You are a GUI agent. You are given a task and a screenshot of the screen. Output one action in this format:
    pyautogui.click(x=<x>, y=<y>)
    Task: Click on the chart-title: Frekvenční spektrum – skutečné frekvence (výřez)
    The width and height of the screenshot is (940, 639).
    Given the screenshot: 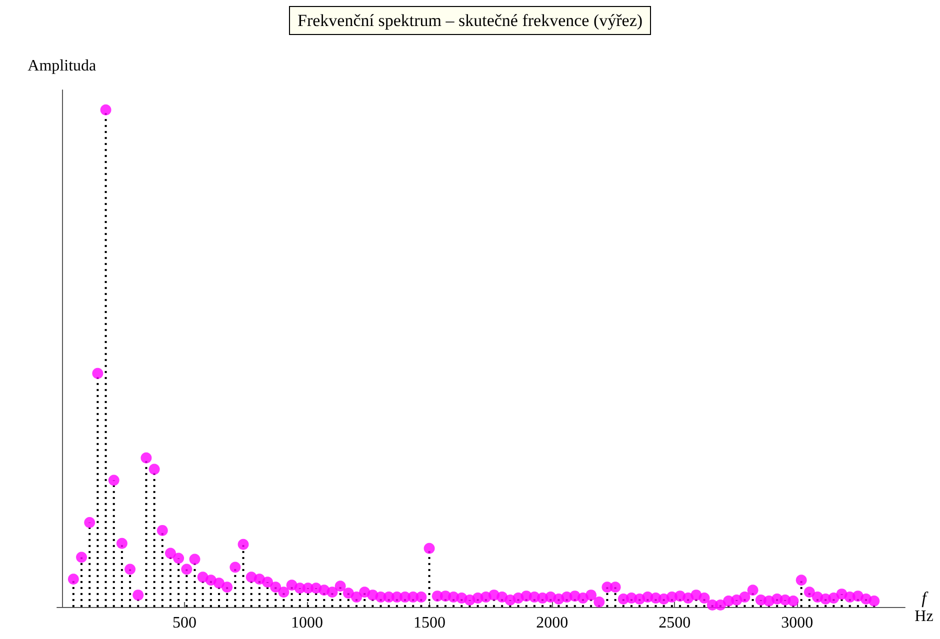 What is the action you would take?
    pyautogui.click(x=470, y=20)
    